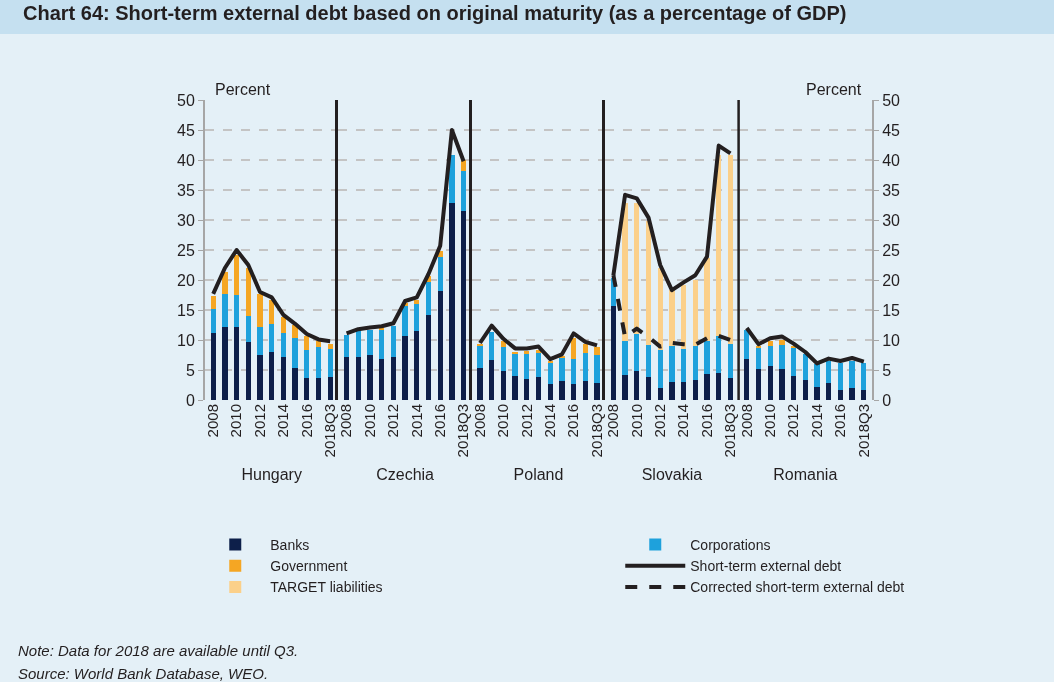 This screenshot has width=1054, height=682. I want to click on x-axis-title: Poland, so click(538, 475).